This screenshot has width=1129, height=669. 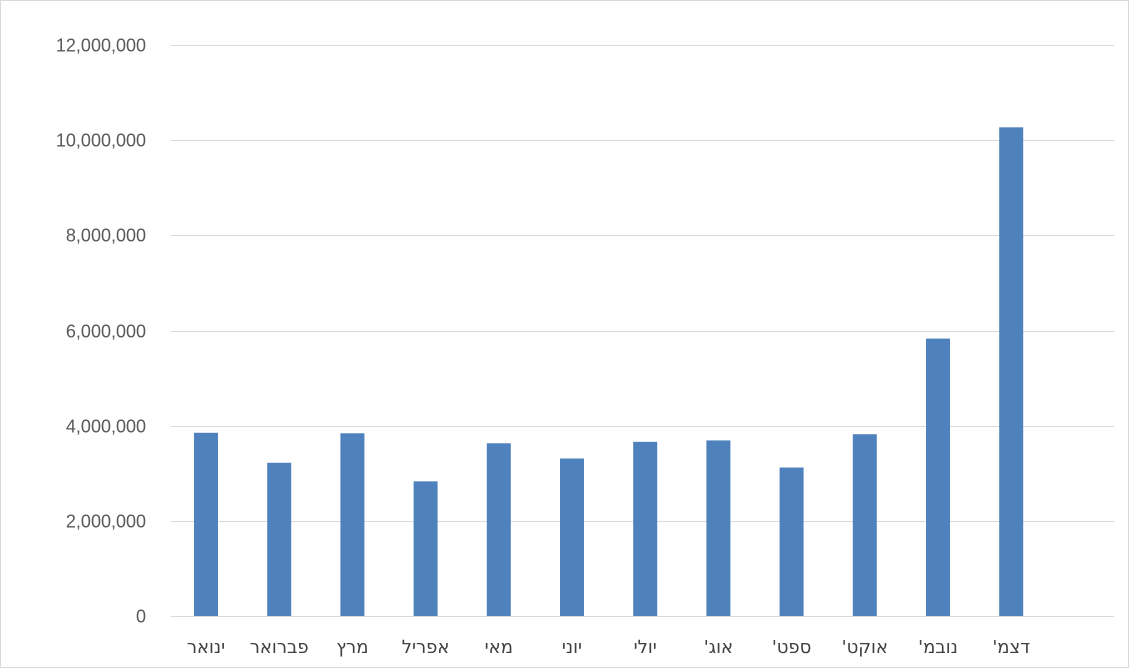 I want to click on x-category-label: פברואר, so click(x=279, y=647).